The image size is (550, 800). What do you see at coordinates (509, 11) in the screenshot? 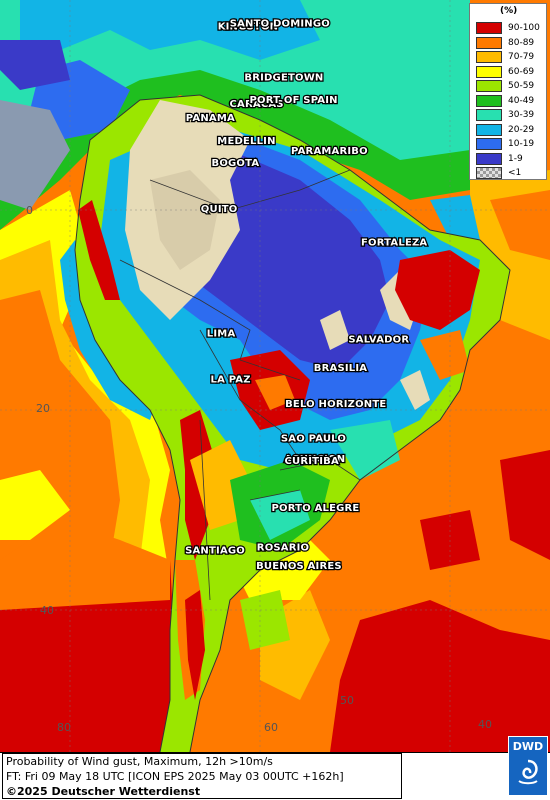
I see `legend-unit: (%)` at bounding box center [509, 11].